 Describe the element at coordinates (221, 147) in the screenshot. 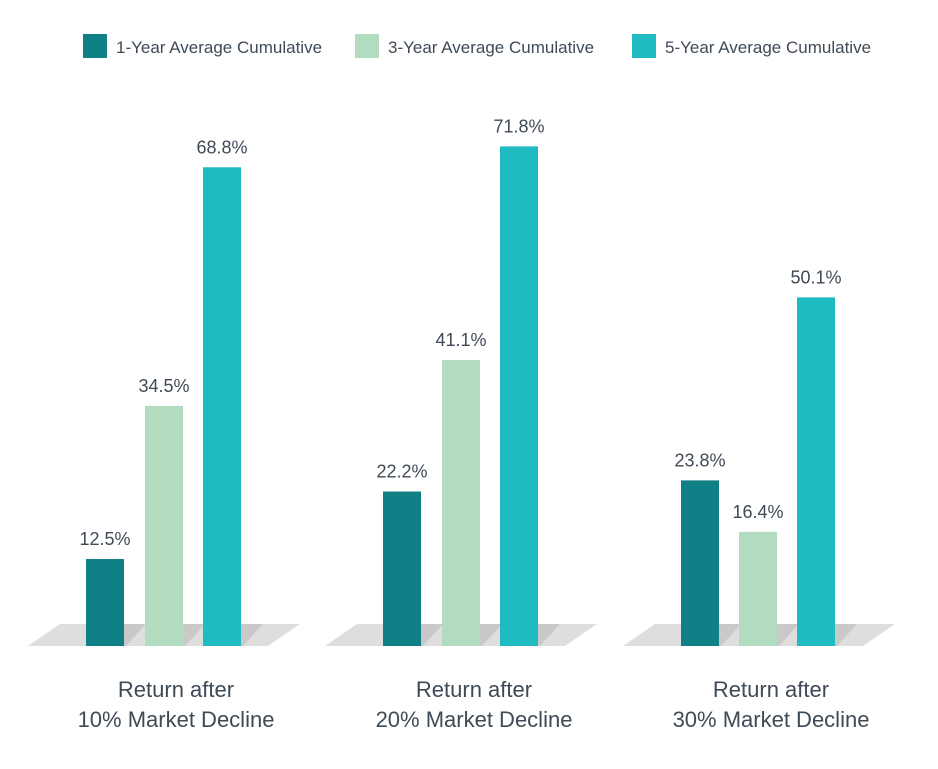

I see `data-label-1-3: 68.8%` at that location.